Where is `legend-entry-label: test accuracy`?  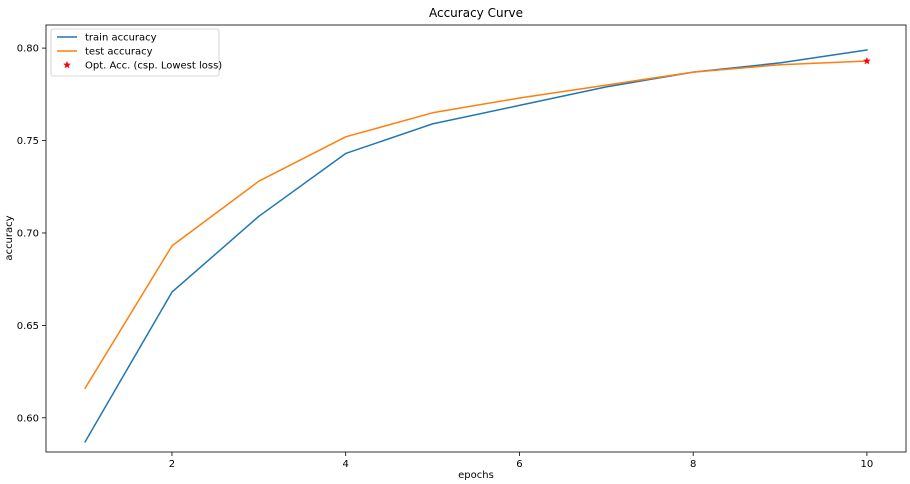 legend-entry-label: test accuracy is located at coordinates (119, 52).